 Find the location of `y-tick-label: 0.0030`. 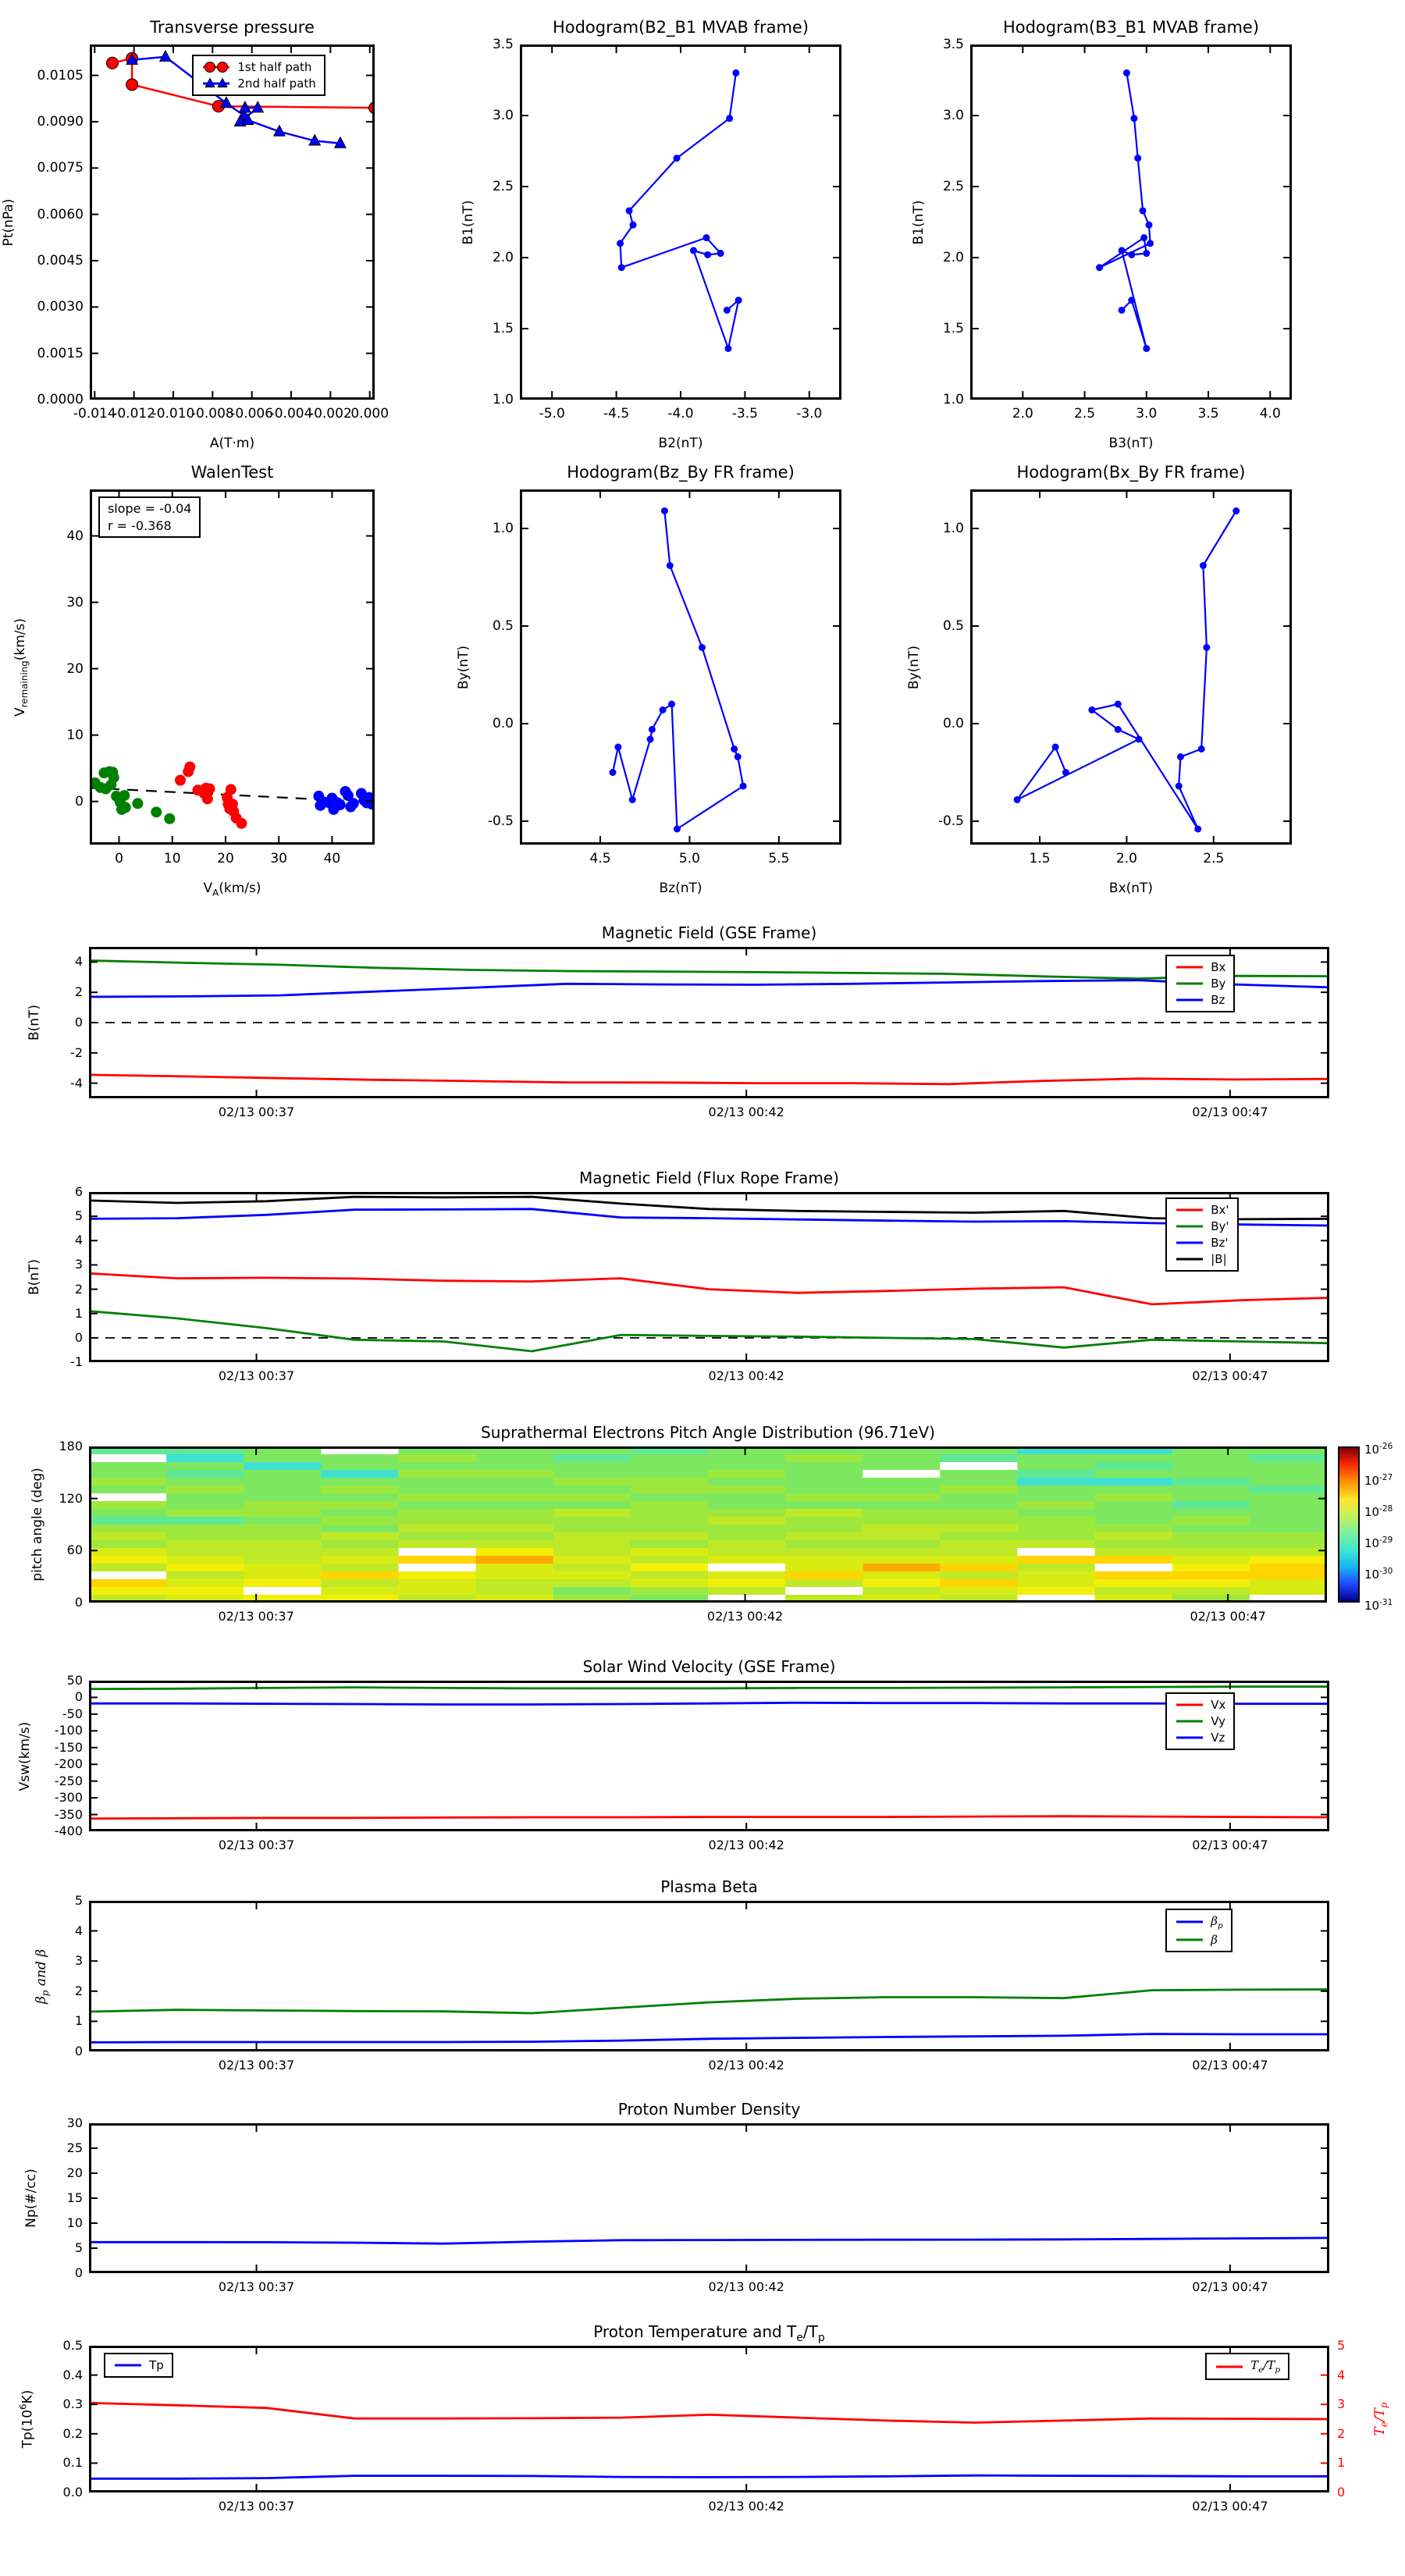

y-tick-label: 0.0030 is located at coordinates (60, 307).